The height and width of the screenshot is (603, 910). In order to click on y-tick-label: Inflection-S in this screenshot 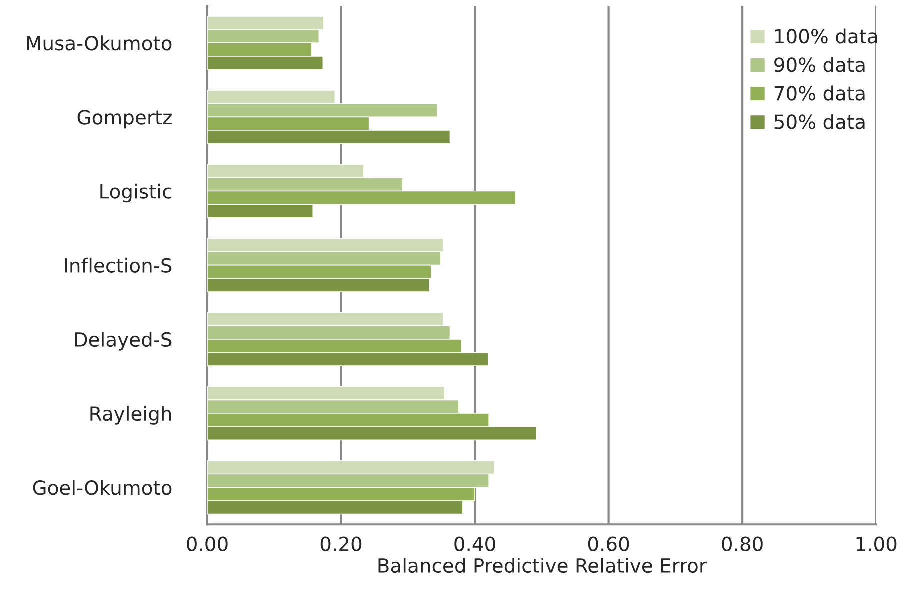, I will do `click(118, 265)`.